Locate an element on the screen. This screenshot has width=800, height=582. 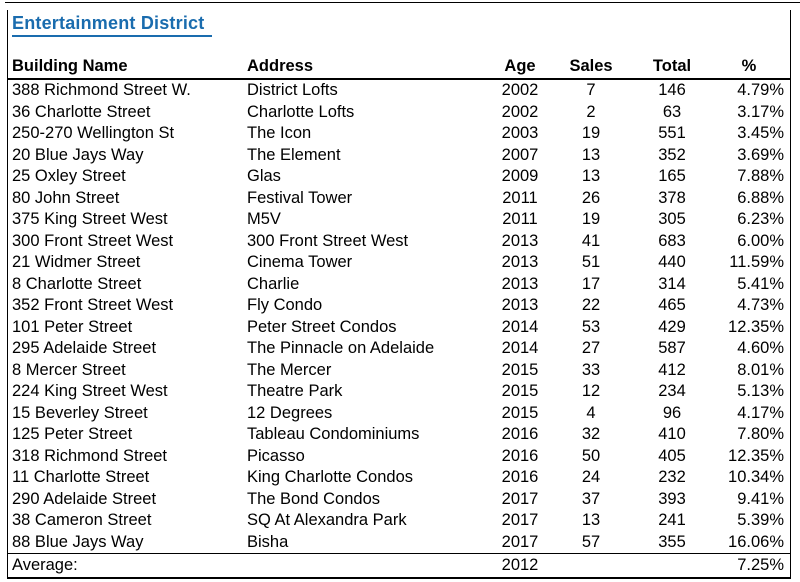
cell-building-name: 25 Oxley Street is located at coordinates (69, 176).